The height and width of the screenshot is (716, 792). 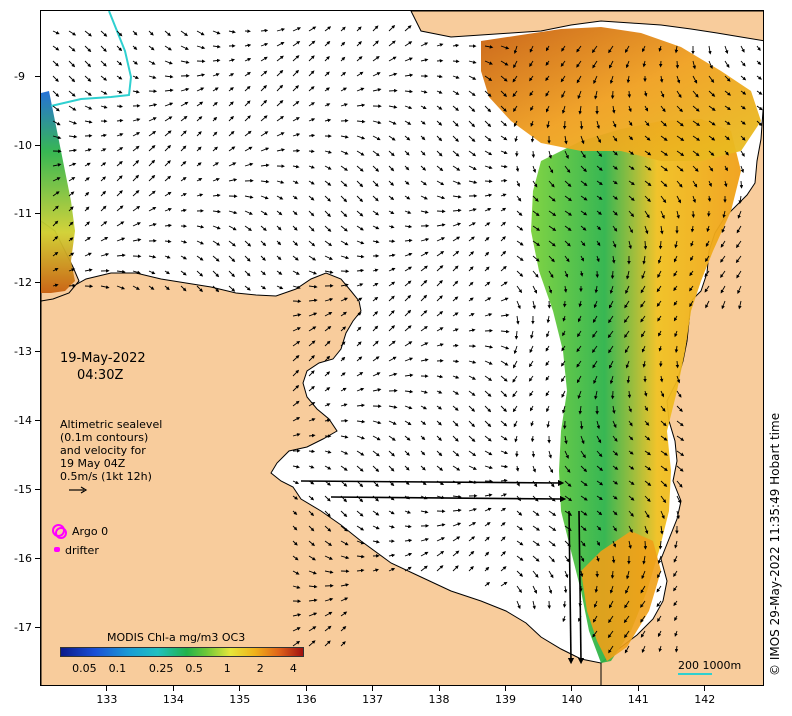 I want to click on lon-tick-label: 140, so click(x=572, y=699).